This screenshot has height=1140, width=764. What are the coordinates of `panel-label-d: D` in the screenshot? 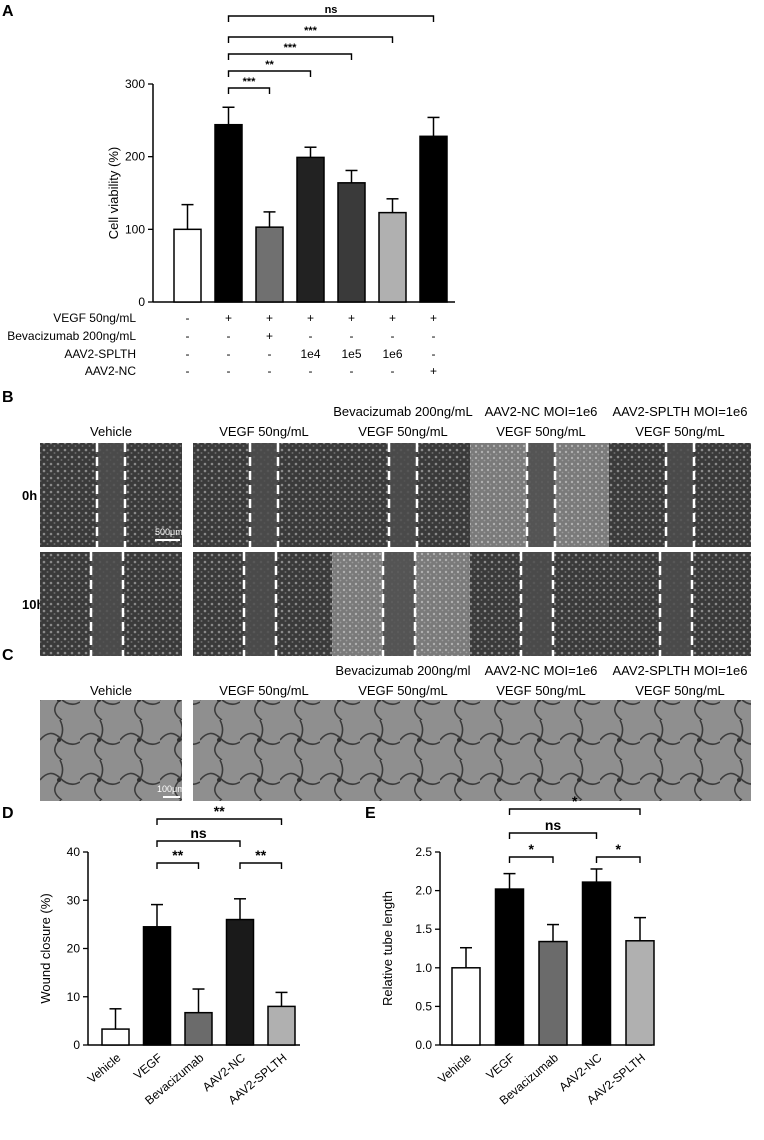 It's located at (8, 813).